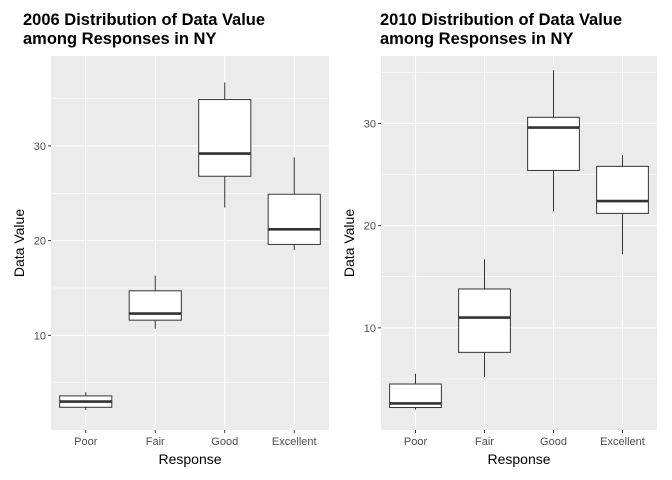 The height and width of the screenshot is (480, 672). What do you see at coordinates (501, 20) in the screenshot?
I see `chart-title-line-1: 2010 Distribution of Data Value` at bounding box center [501, 20].